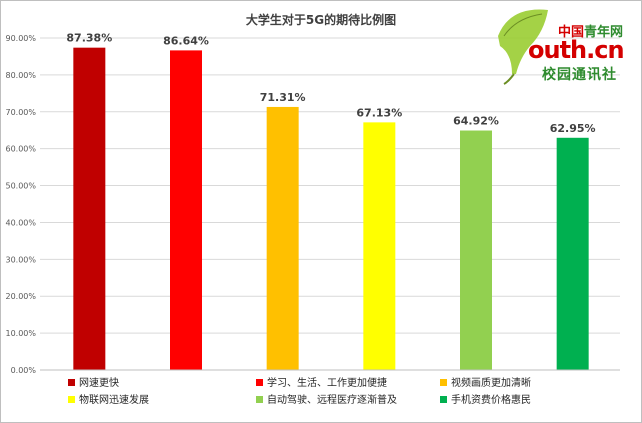  I want to click on data-label: 86.64%, so click(186, 40).